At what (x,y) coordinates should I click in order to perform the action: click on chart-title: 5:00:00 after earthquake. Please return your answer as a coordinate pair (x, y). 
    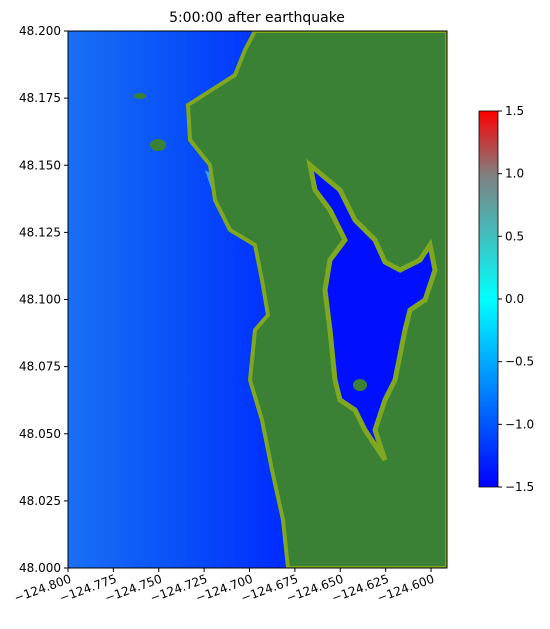
    Looking at the image, I should click on (257, 18).